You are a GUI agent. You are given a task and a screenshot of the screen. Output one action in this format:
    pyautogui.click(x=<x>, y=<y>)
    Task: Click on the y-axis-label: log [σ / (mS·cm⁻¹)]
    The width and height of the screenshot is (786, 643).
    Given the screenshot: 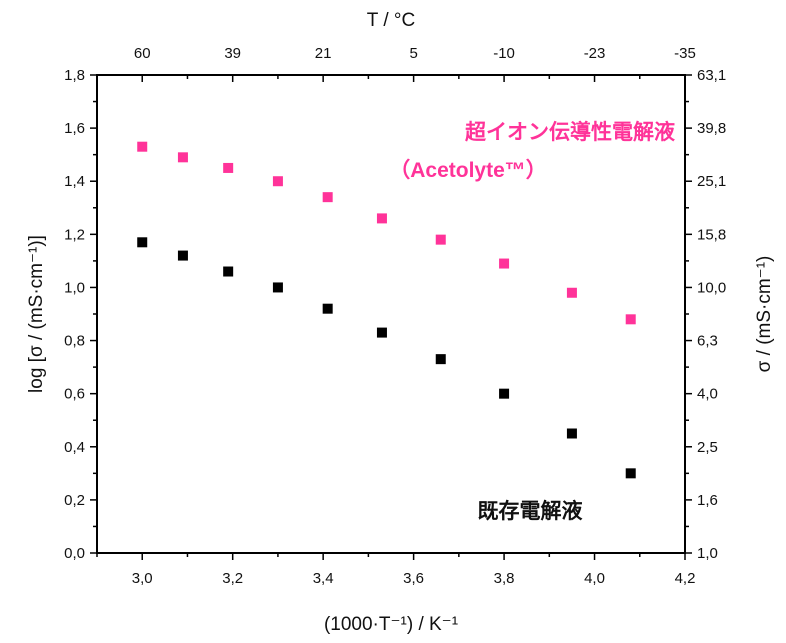 What is the action you would take?
    pyautogui.click(x=36, y=314)
    